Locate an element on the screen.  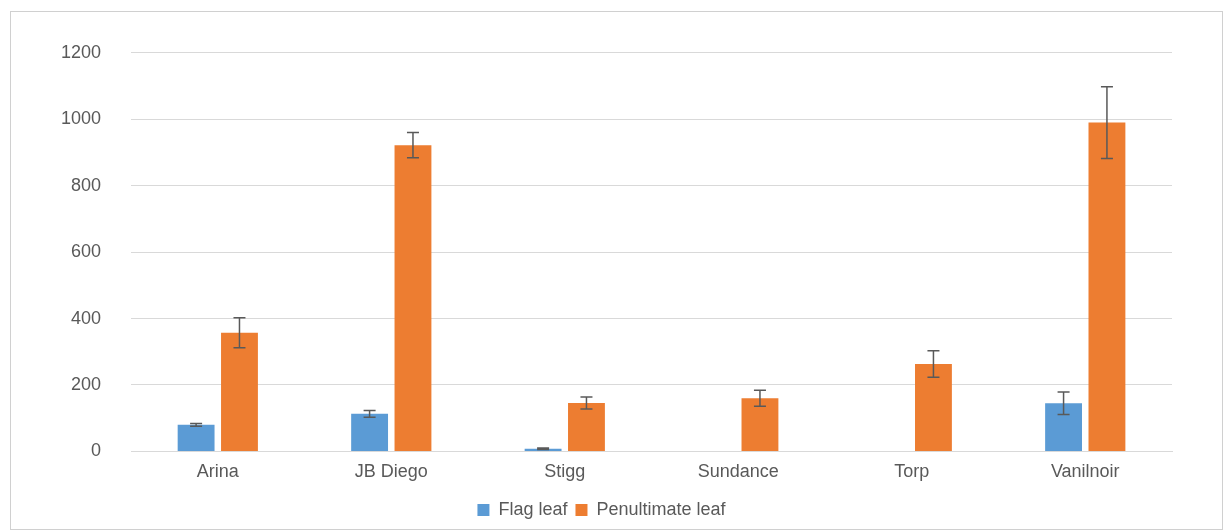
y-tick-label: 0 is located at coordinates (96, 450).